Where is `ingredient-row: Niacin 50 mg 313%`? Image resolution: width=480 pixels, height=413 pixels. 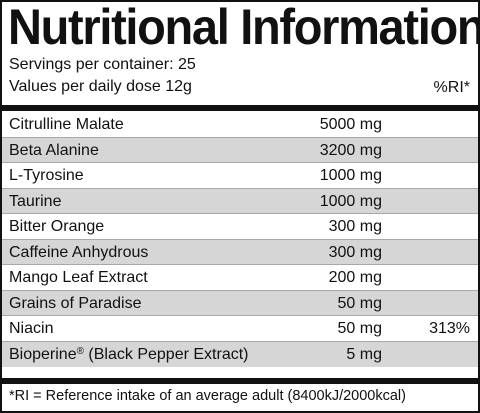 ingredient-row: Niacin 50 mg 313% is located at coordinates (240, 329).